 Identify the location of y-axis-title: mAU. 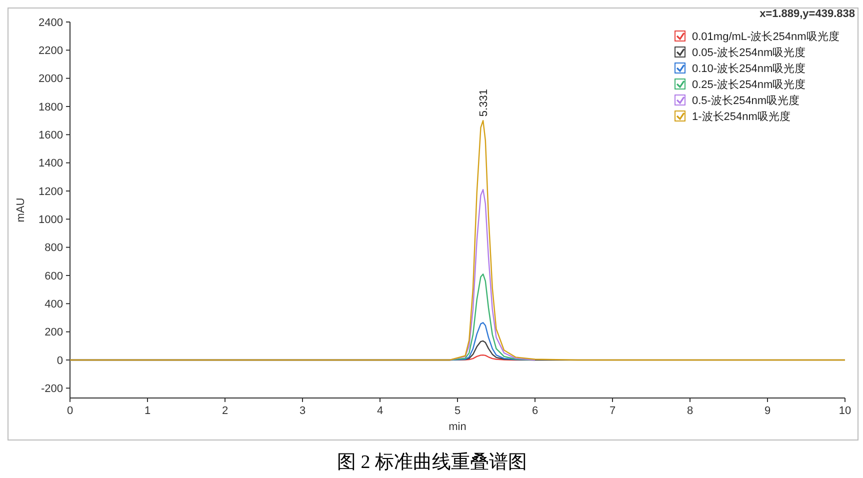
(21, 210).